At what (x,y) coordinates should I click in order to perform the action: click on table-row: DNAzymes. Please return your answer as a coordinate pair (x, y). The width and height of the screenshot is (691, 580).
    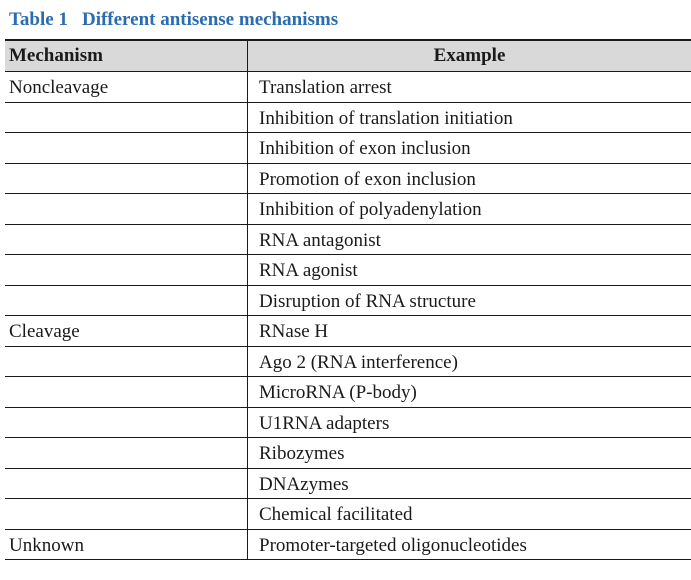
    Looking at the image, I should click on (348, 483).